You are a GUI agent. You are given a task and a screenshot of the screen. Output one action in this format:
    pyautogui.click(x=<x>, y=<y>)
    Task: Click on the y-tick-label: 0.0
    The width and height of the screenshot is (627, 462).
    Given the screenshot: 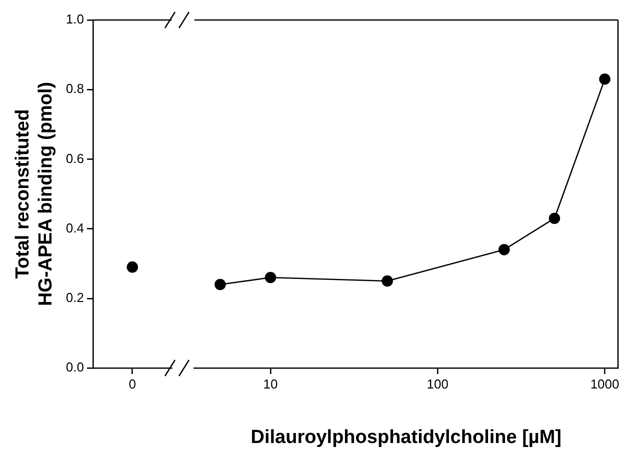 What is the action you would take?
    pyautogui.click(x=75, y=367)
    